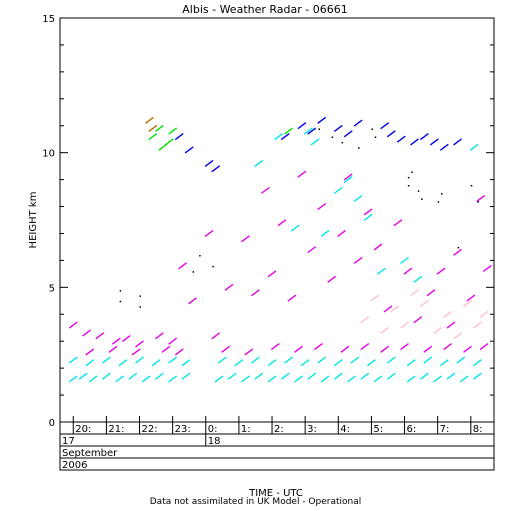  I want to click on x-tick-label: 2:, so click(279, 429).